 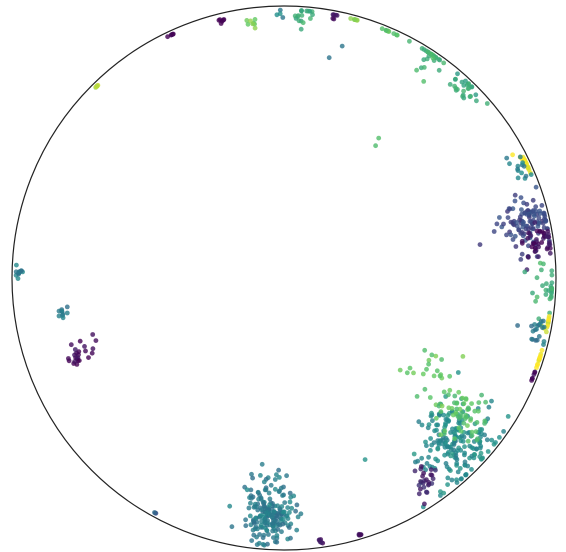 I want to click on cluster-bottom-teal-sparse, so click(x=270, y=497).